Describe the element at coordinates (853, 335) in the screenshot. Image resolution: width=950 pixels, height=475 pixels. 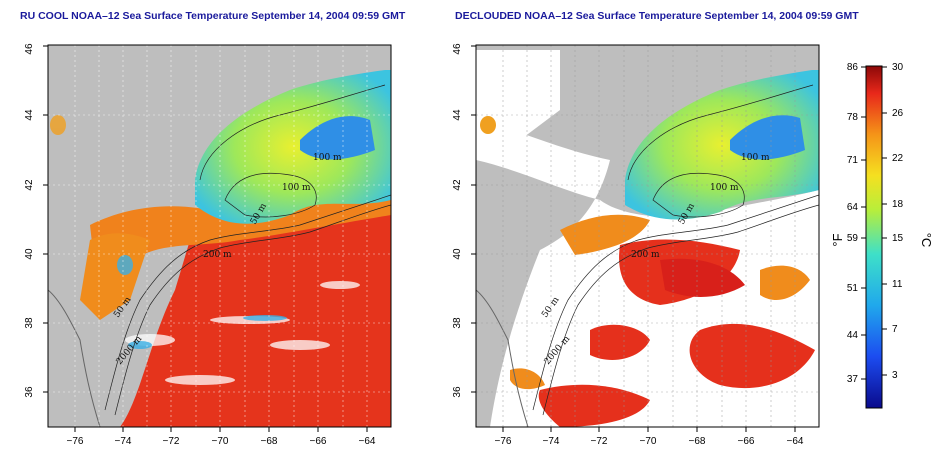
I see `fahrenheit-tick: 44` at that location.